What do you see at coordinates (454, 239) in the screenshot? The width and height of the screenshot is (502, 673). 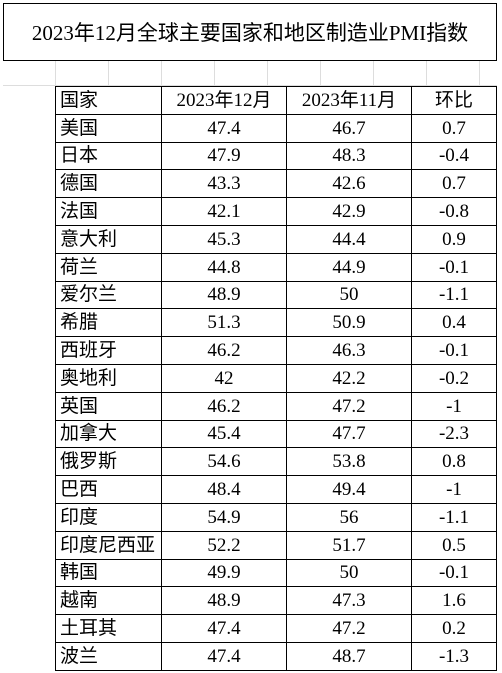 I see `cell: 0.9` at bounding box center [454, 239].